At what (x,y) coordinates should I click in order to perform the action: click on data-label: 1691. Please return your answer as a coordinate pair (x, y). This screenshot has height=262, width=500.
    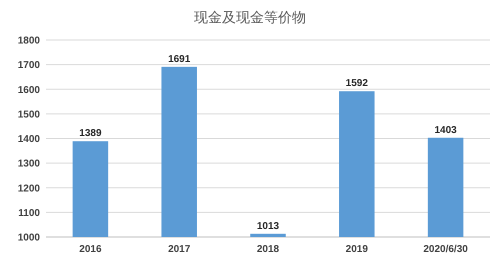
    Looking at the image, I should click on (179, 59).